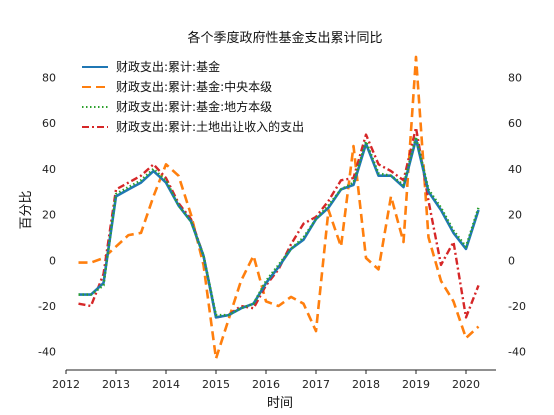 This screenshot has width=554, height=415. Describe the element at coordinates (517, 306) in the screenshot. I see `right-y-tick-label: -20` at that location.